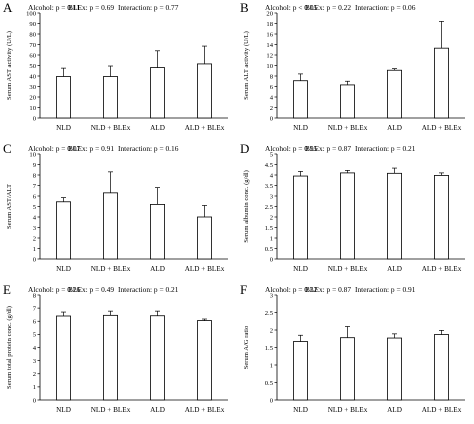 This screenshot has height=424, width=474. Describe the element at coordinates (35, 165) in the screenshot. I see `y-tick-label: 9` at that location.